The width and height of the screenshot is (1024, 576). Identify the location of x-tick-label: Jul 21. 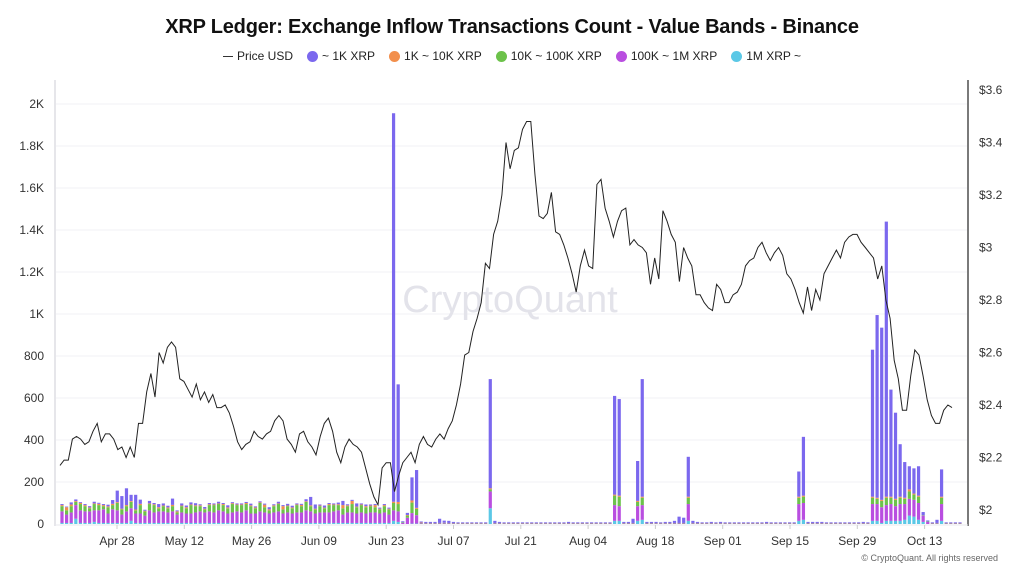
(521, 541).